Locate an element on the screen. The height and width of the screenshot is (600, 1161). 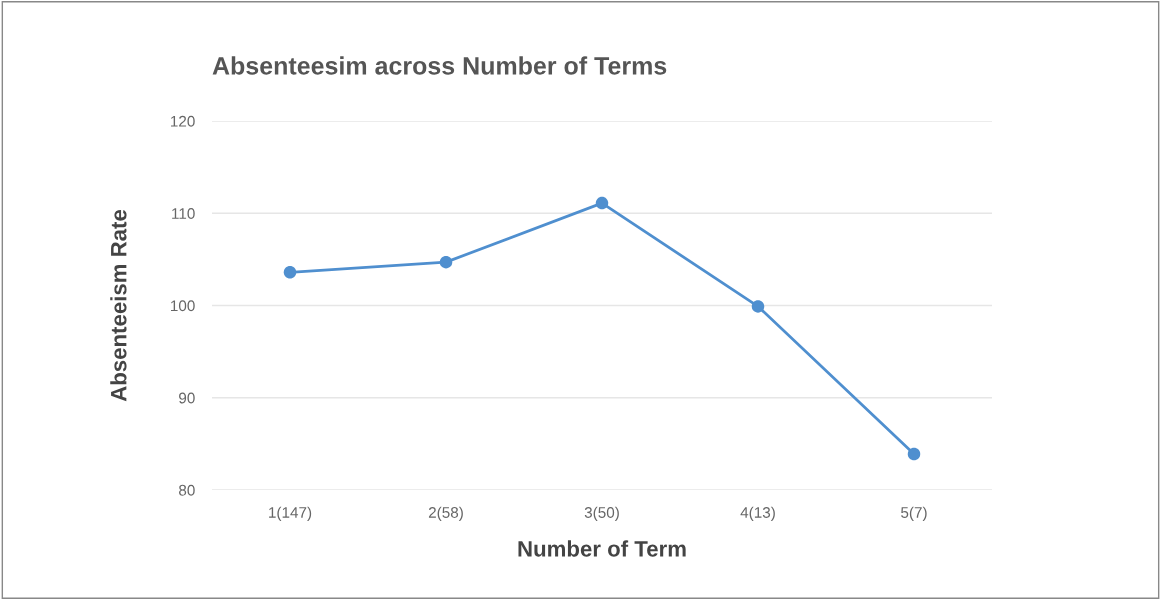
y-tick-label: 120 is located at coordinates (183, 121).